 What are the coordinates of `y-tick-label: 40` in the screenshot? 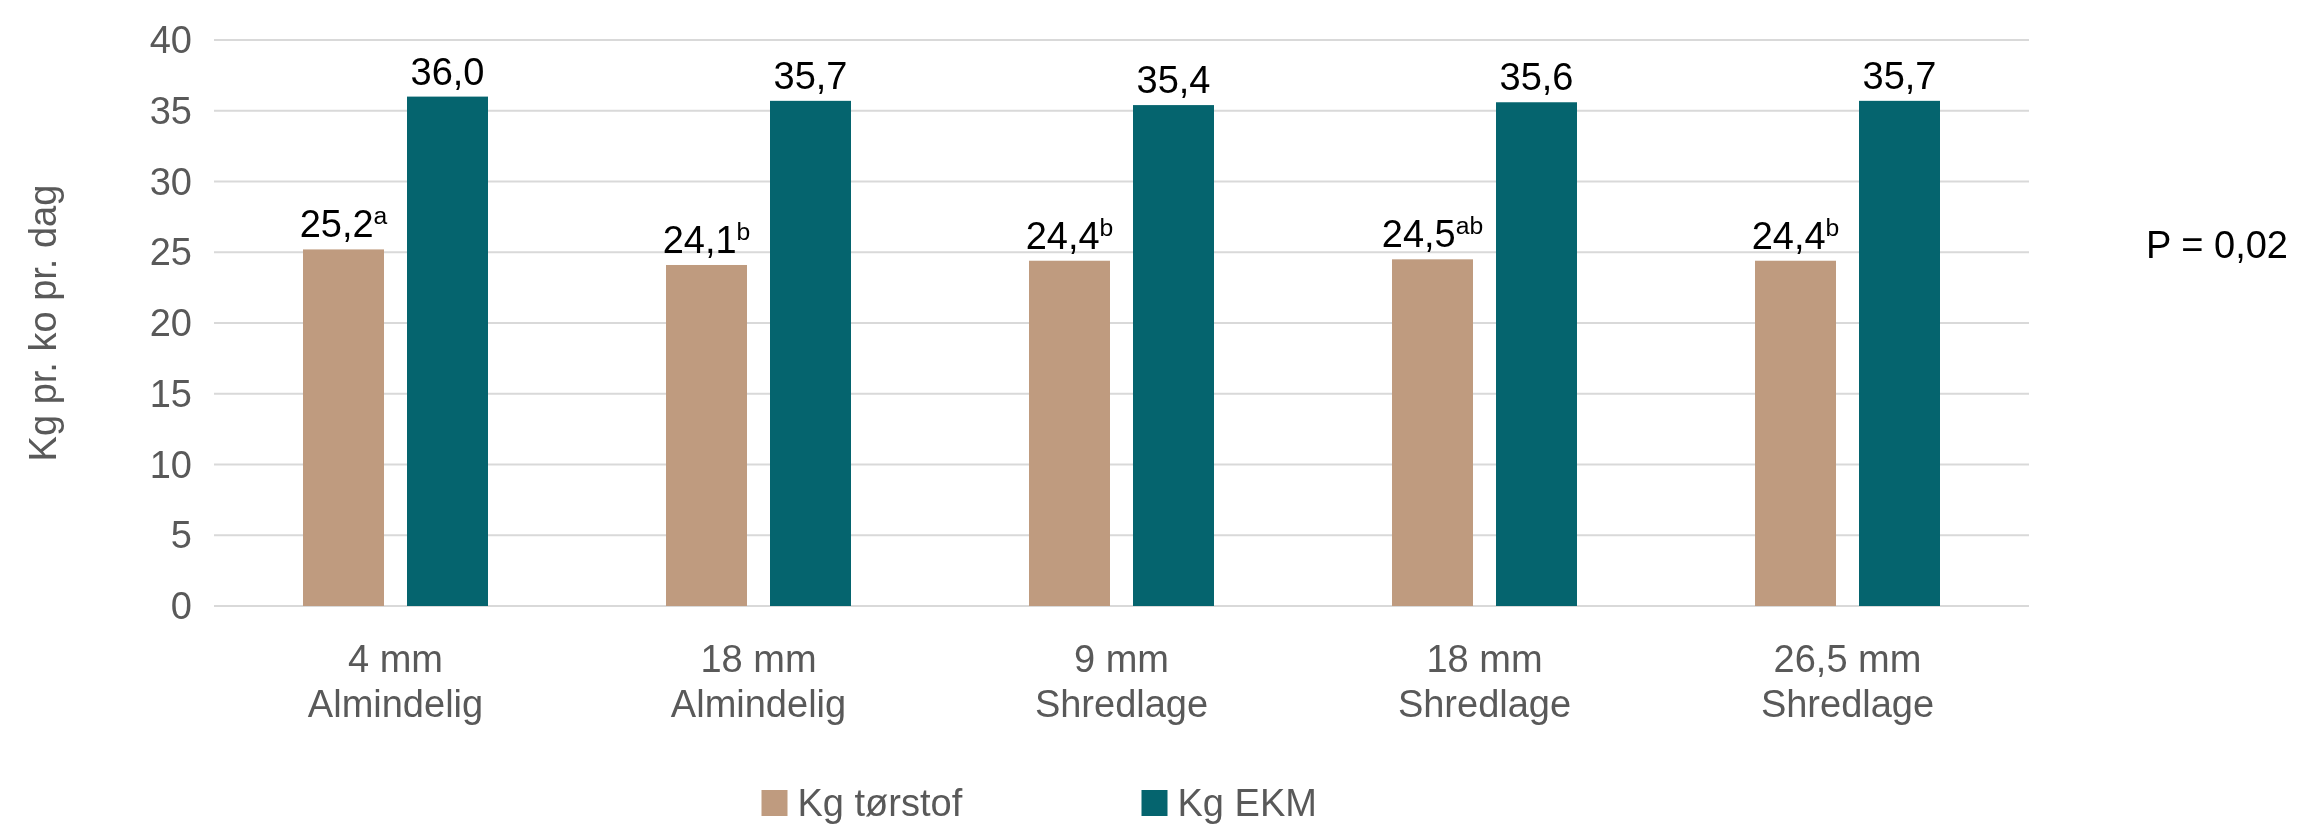 It's located at (170, 40).